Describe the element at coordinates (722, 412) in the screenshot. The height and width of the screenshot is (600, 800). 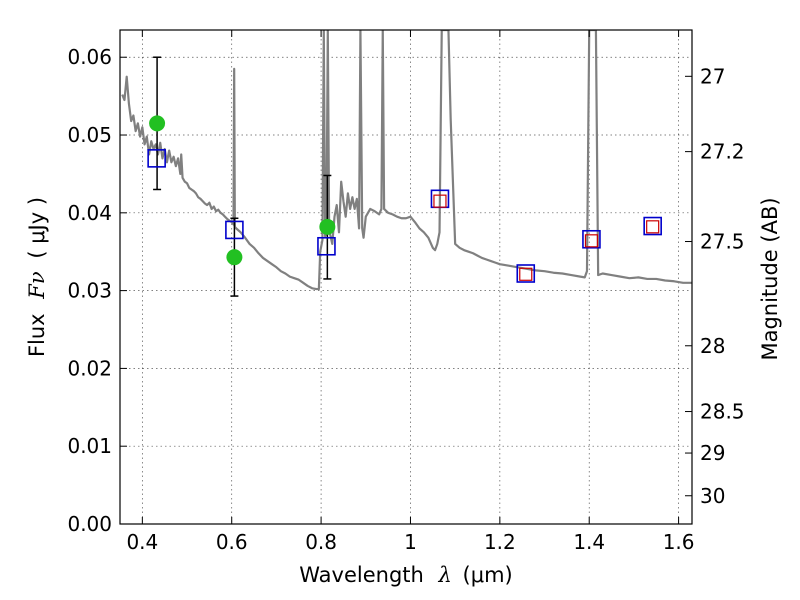
I see `y2-tick-label: 28.5` at that location.